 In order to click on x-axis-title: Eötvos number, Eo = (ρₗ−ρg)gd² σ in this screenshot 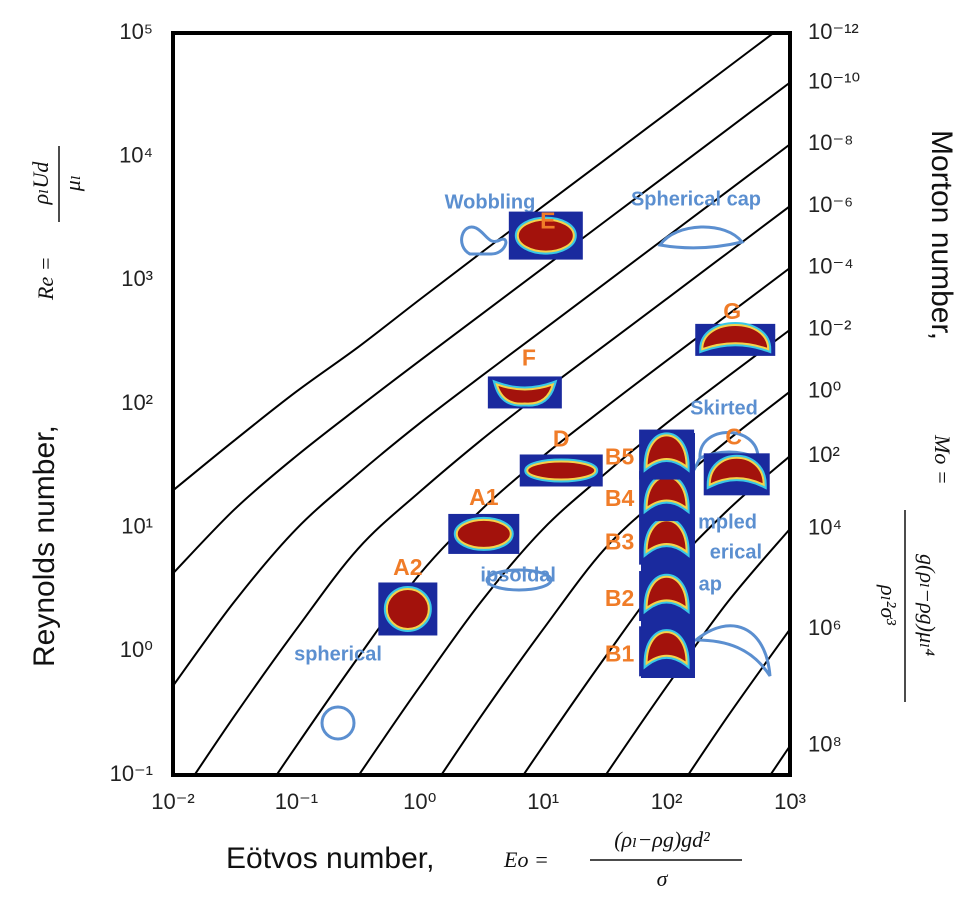, I will do `click(484, 859)`.